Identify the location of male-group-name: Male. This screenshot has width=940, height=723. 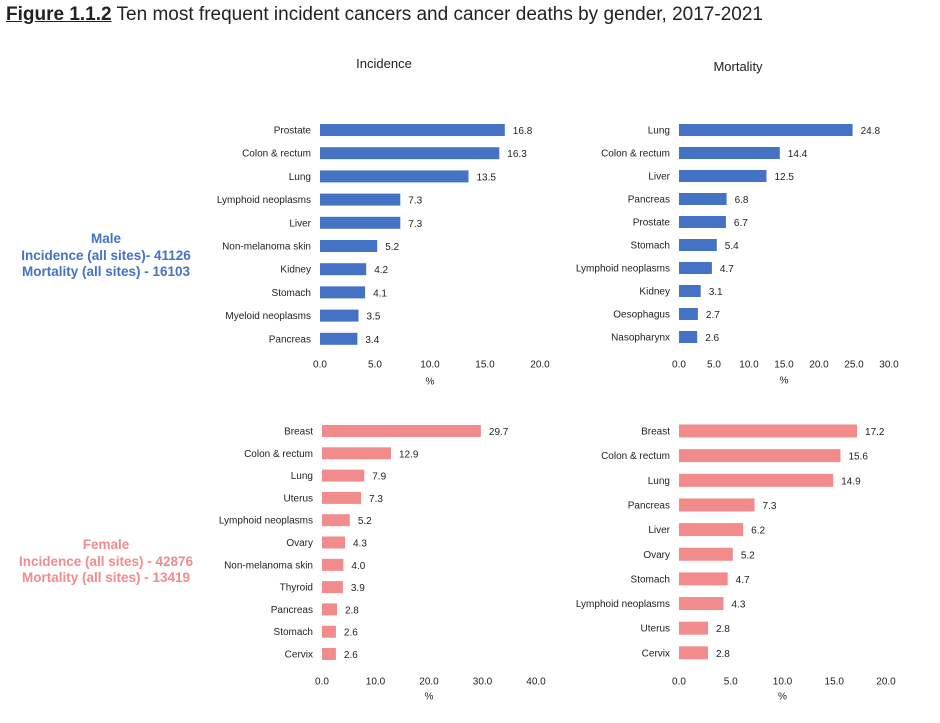
(105, 238).